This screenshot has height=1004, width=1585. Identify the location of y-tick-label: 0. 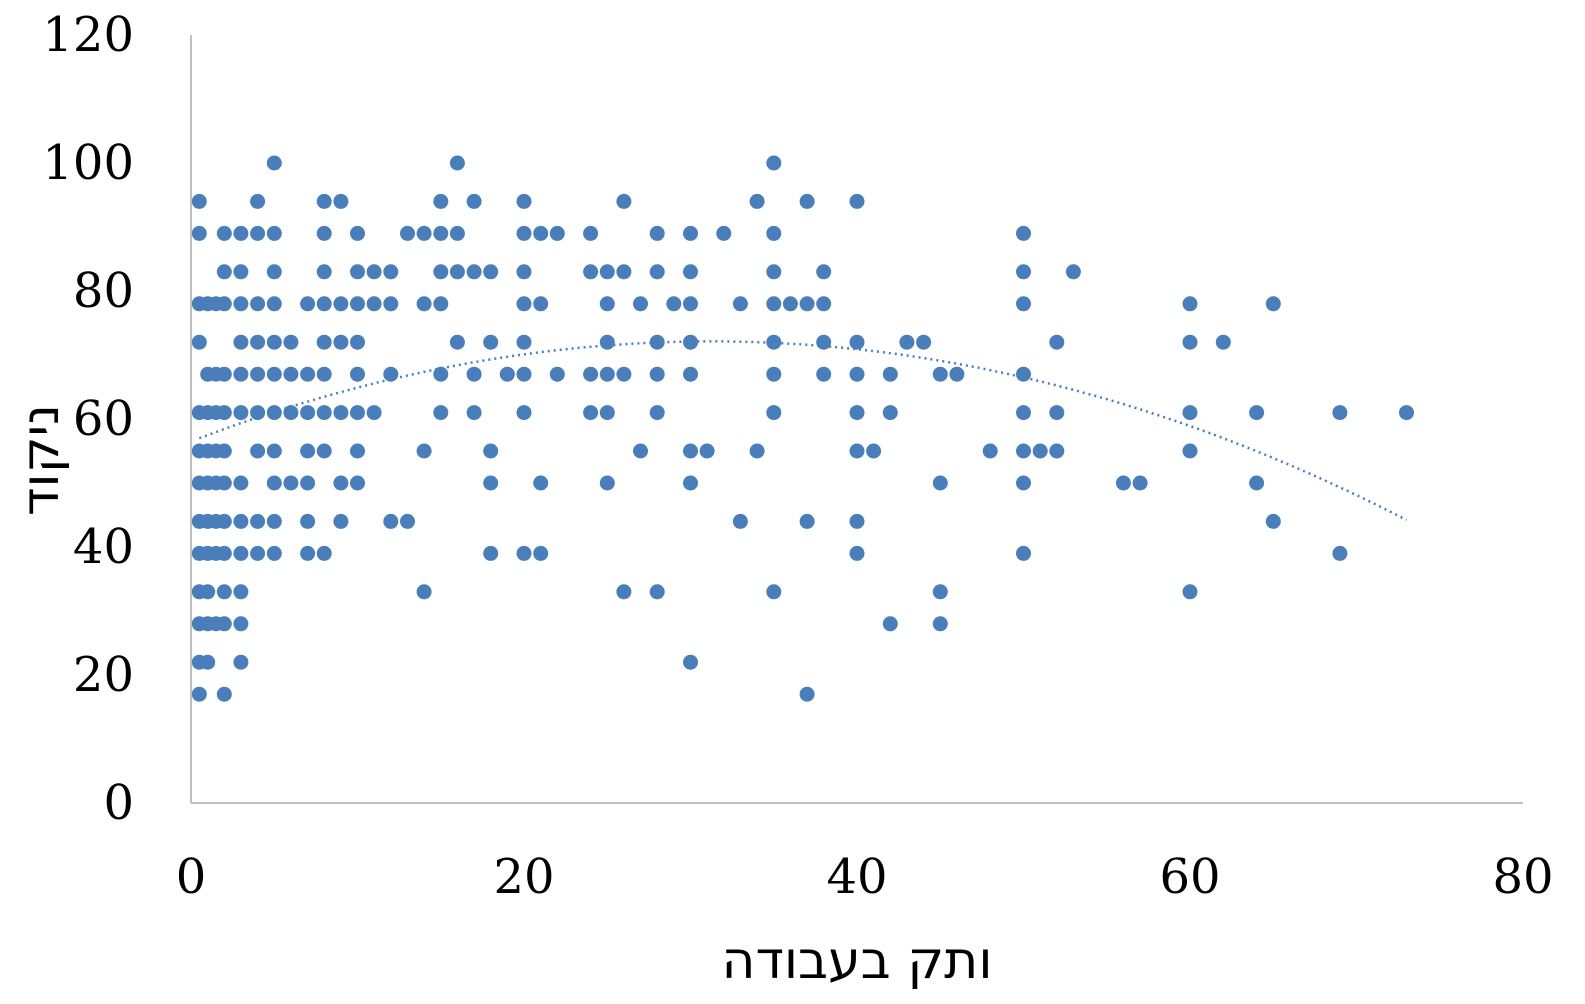
(118, 803).